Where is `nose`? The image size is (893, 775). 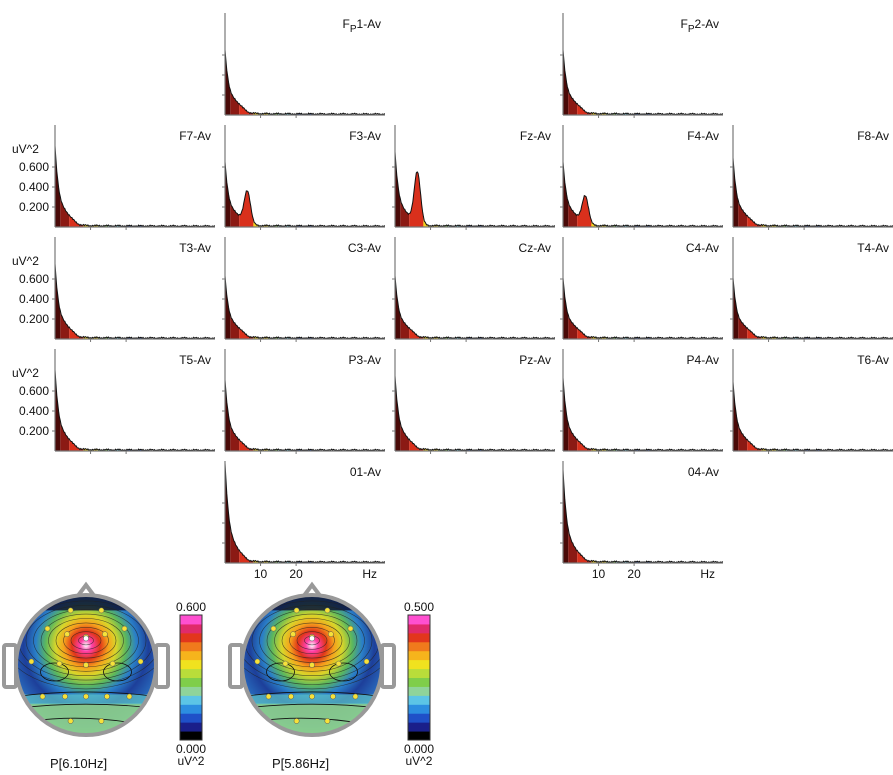 nose is located at coordinates (312, 590).